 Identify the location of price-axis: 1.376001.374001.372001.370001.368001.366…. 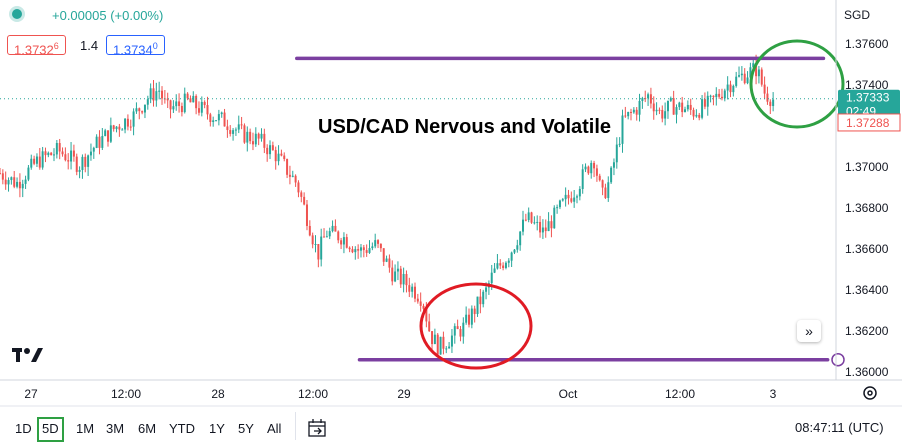
(867, 208).